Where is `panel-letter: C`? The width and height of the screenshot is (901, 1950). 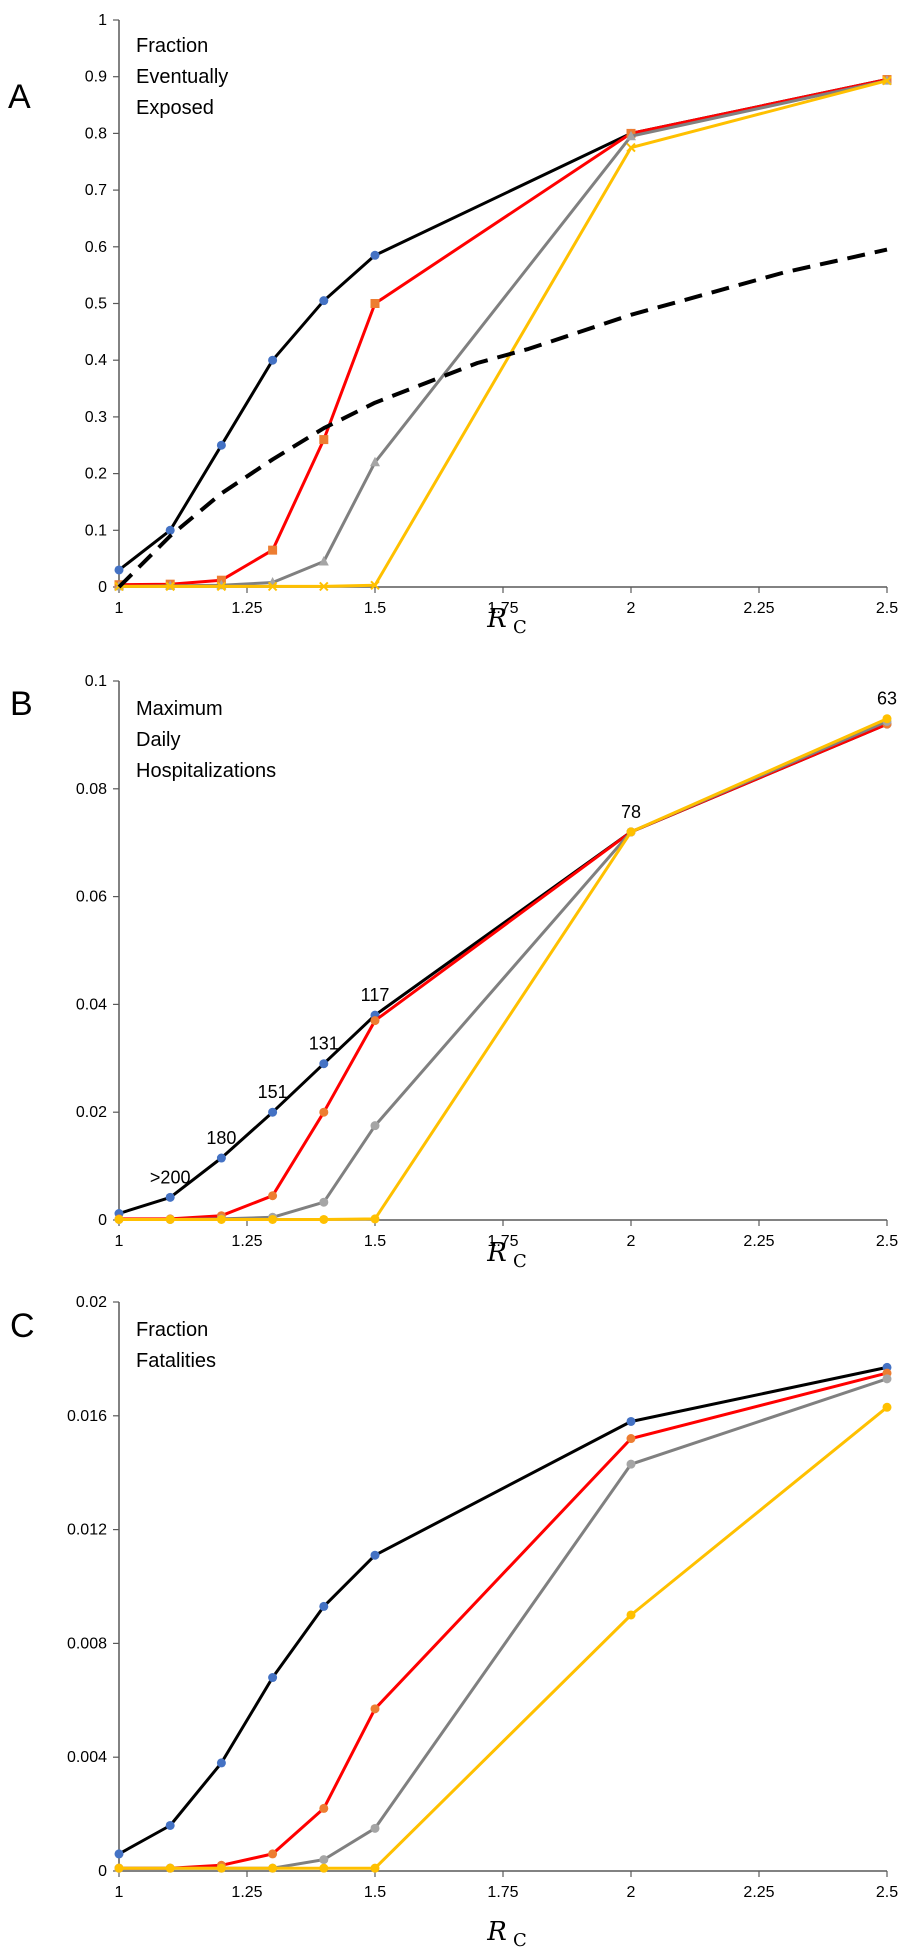
panel-letter: C is located at coordinates (22, 1326).